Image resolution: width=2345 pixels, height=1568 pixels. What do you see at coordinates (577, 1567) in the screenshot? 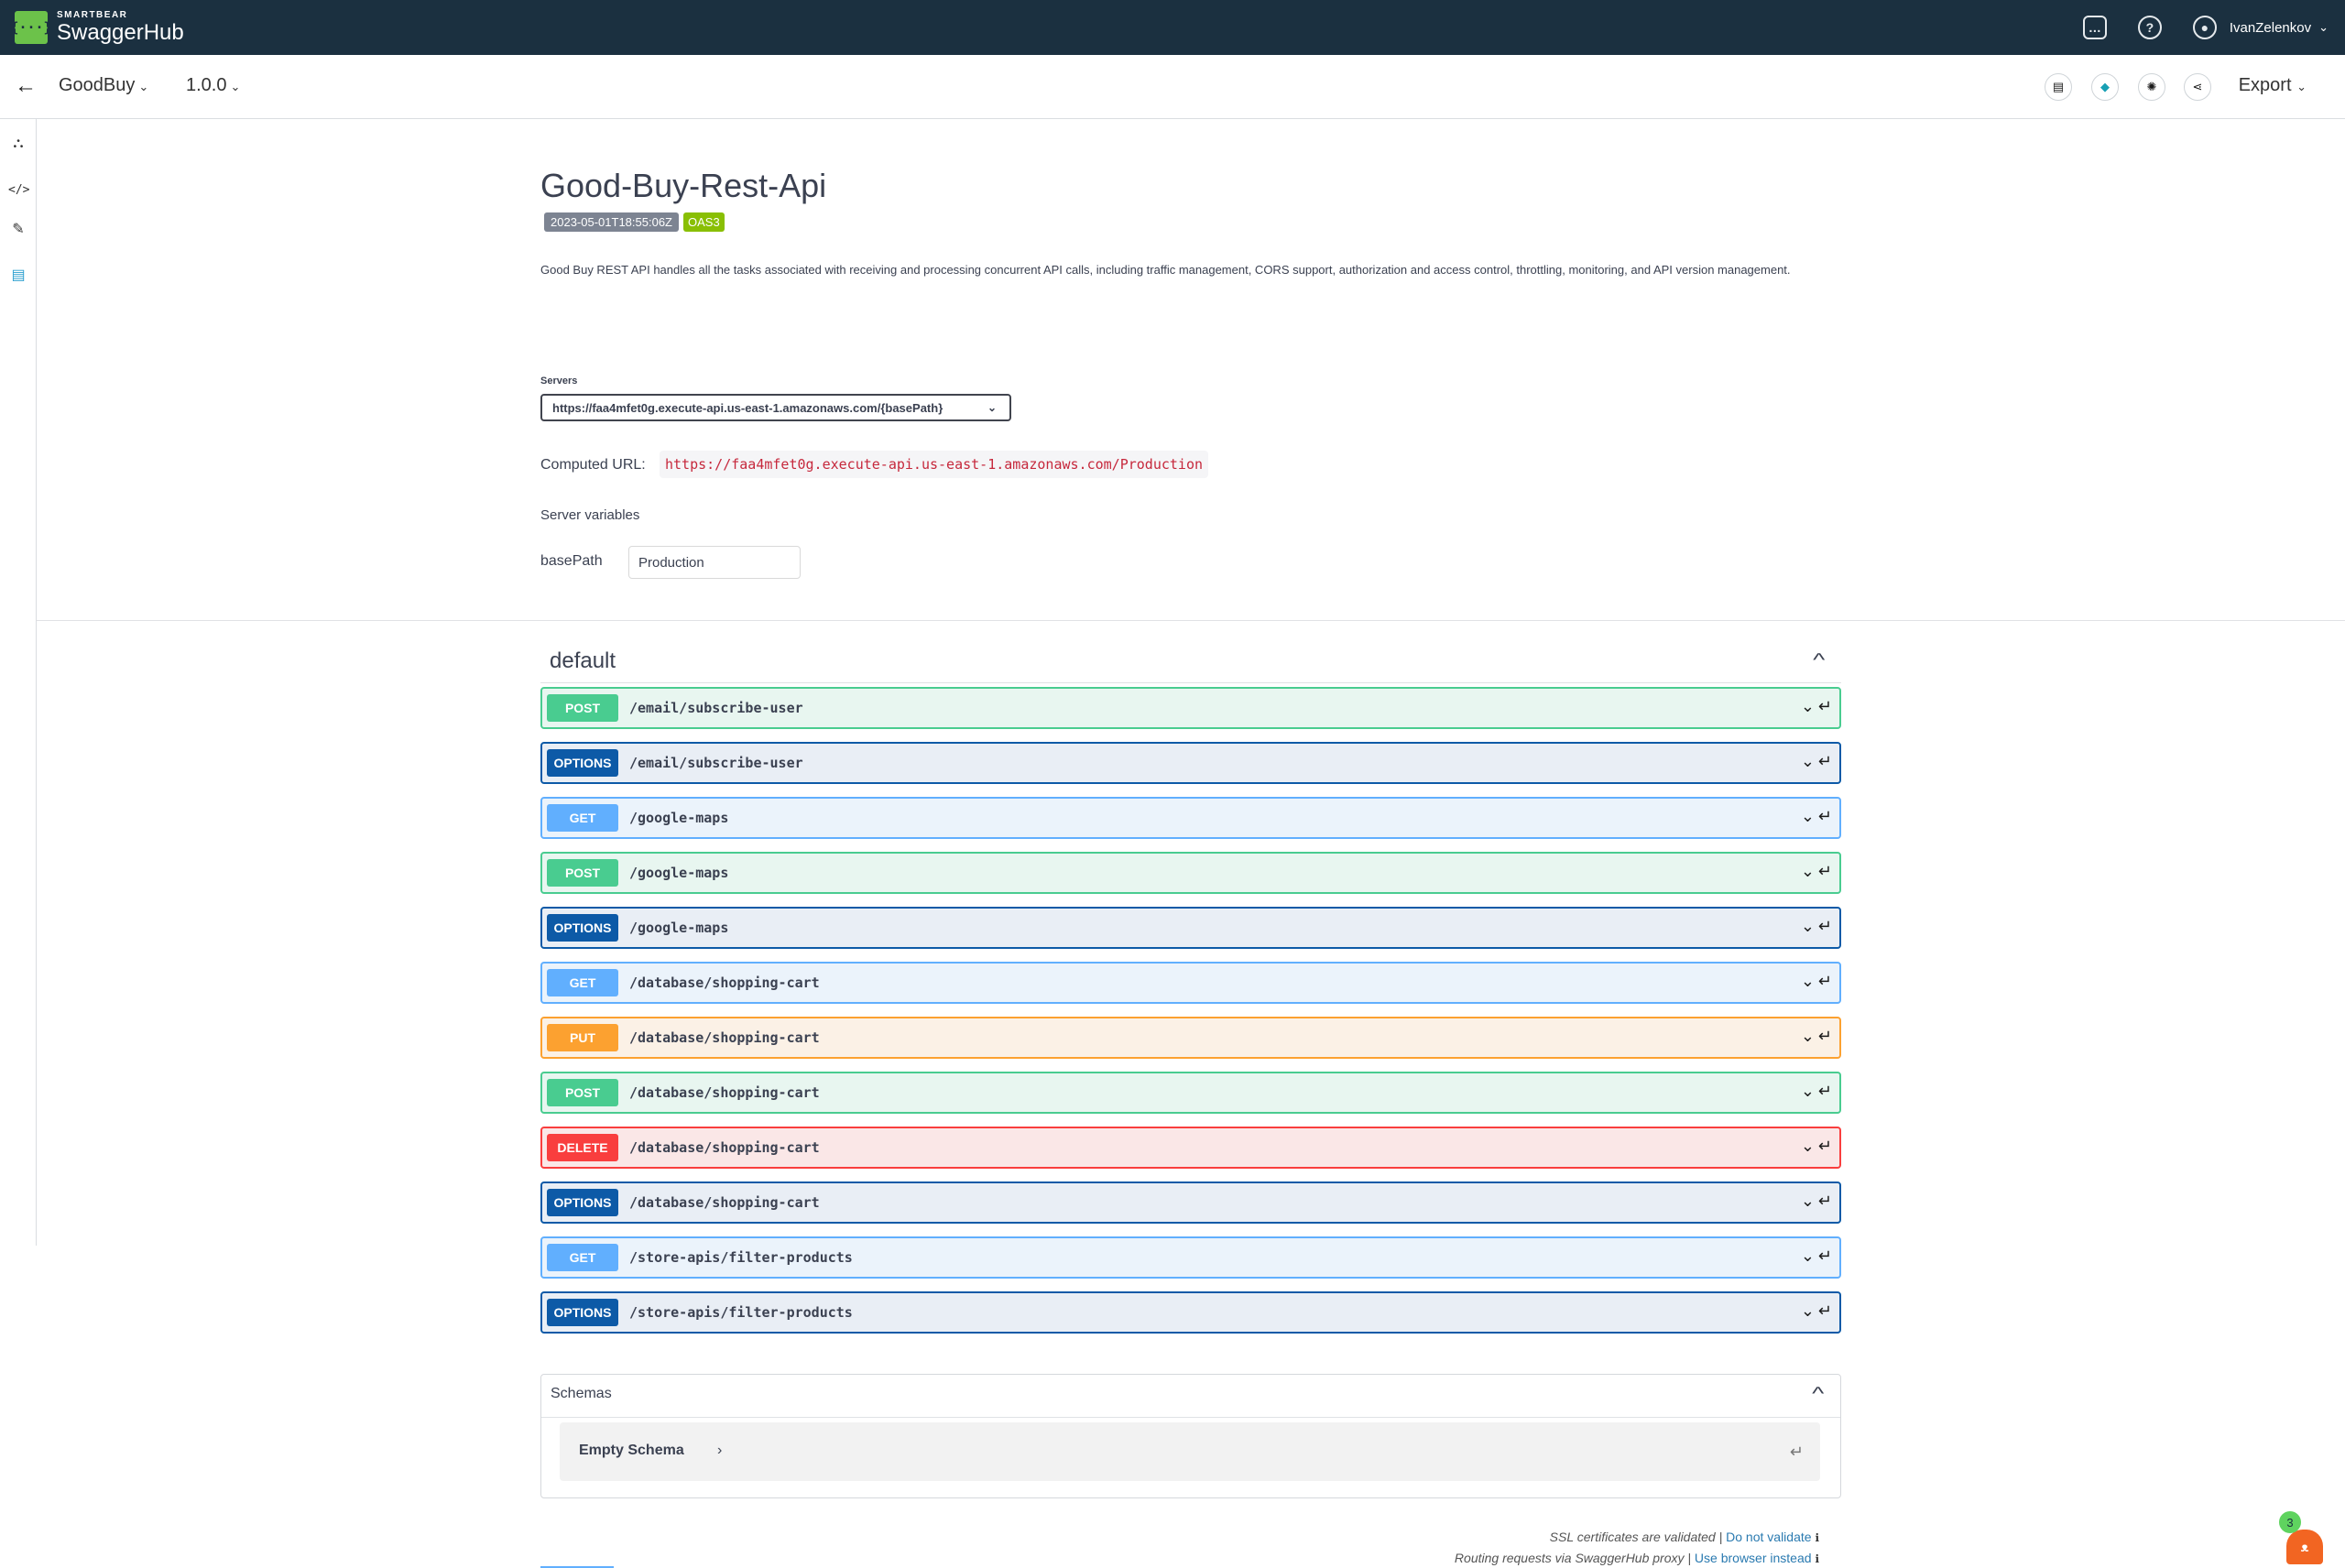
I see `next-section-peek` at bounding box center [577, 1567].